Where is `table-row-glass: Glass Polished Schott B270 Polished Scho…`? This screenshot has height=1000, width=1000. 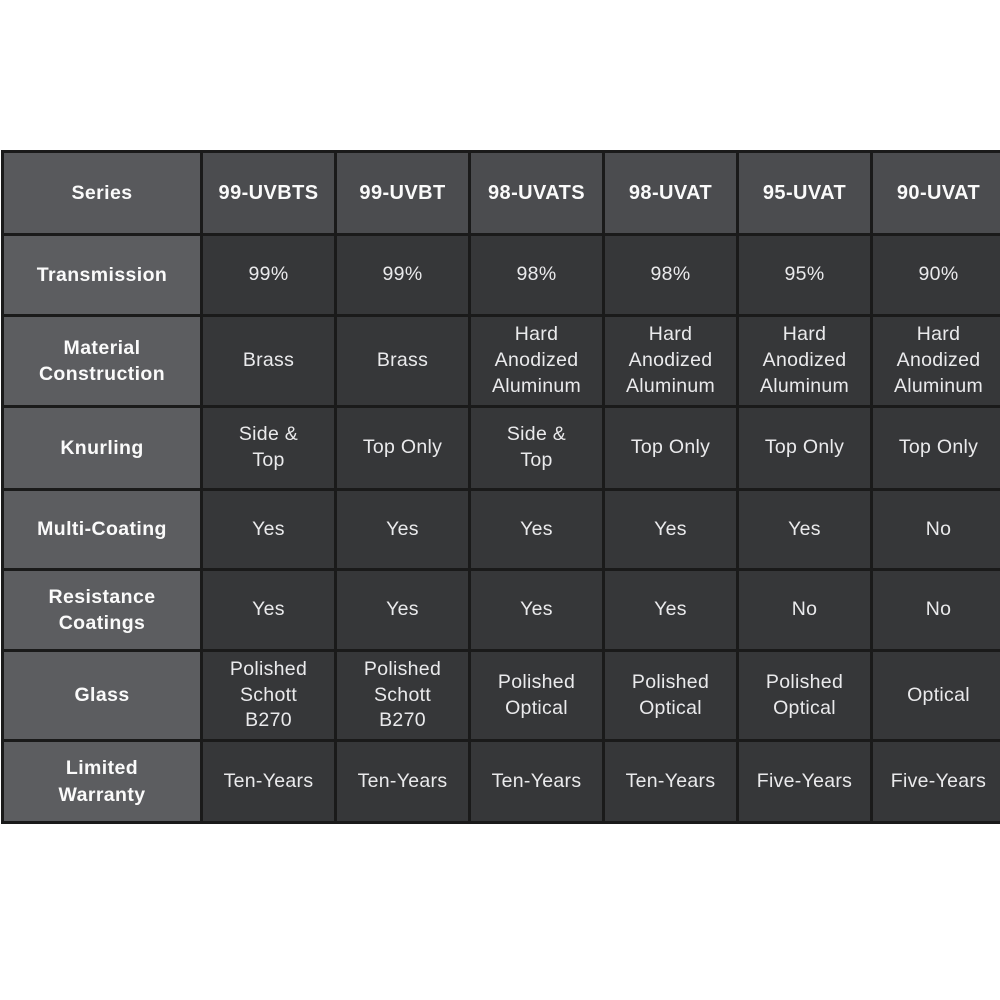 table-row-glass: Glass Polished Schott B270 Polished Scho… is located at coordinates (500, 695).